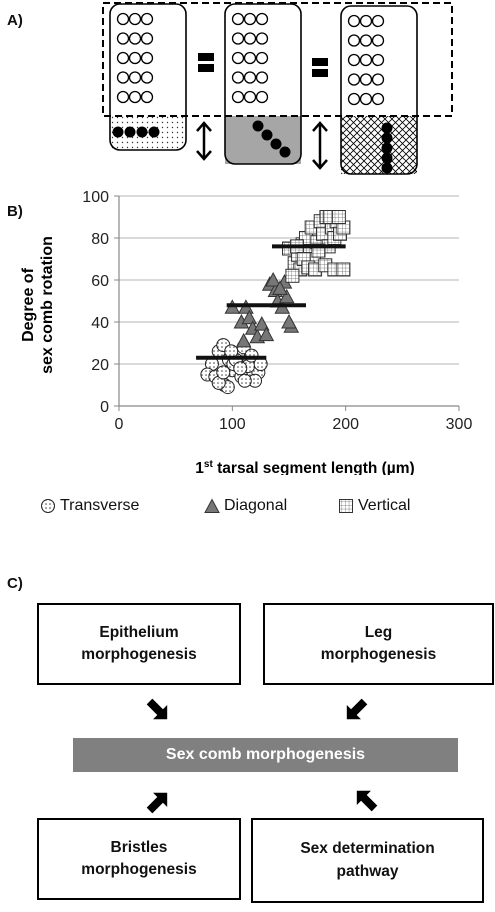  What do you see at coordinates (139, 632) in the screenshot?
I see `epithelium-line1: Epithelium` at bounding box center [139, 632].